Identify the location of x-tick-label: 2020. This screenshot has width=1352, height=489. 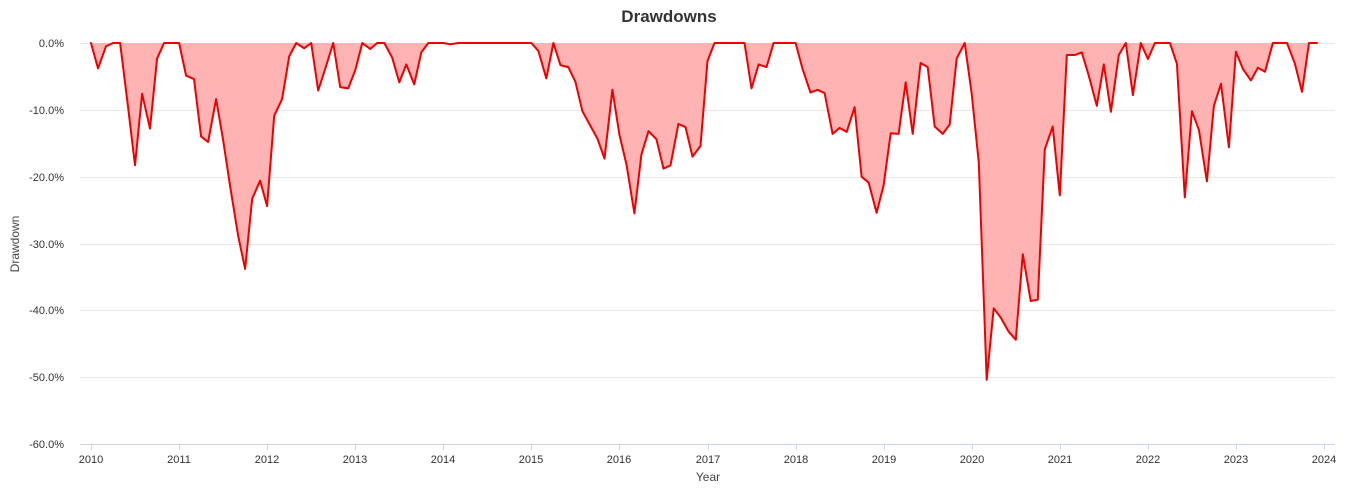
(972, 460).